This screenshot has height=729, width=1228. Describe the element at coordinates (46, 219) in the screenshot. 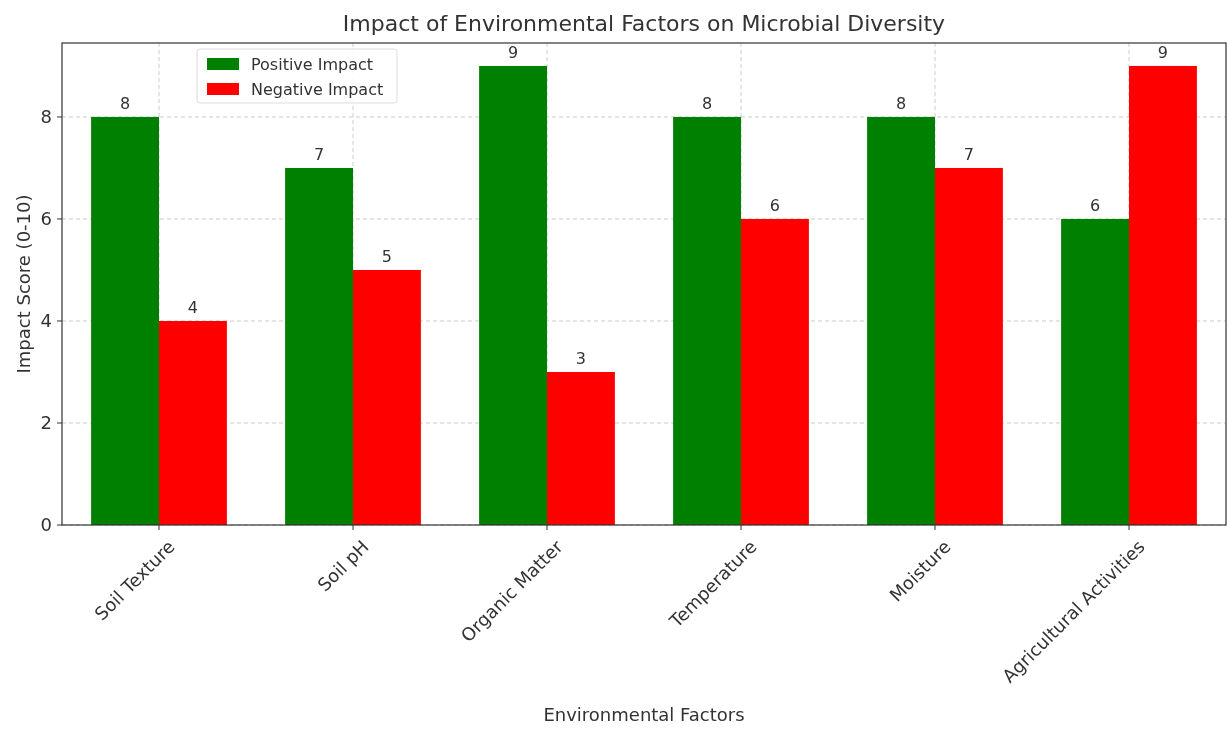

I see `y-tick-label: 6` at that location.